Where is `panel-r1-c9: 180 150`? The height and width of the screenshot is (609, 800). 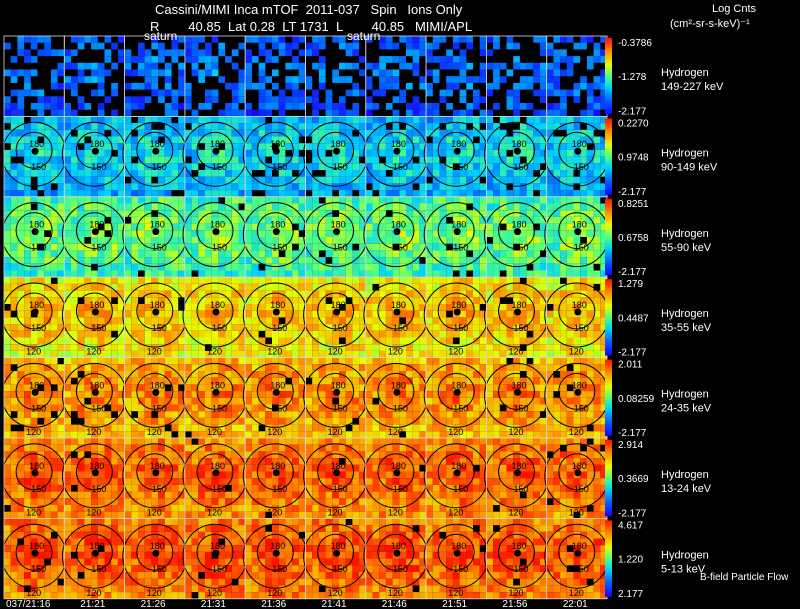
panel-r1-c9: 180 150 is located at coordinates (577, 157).